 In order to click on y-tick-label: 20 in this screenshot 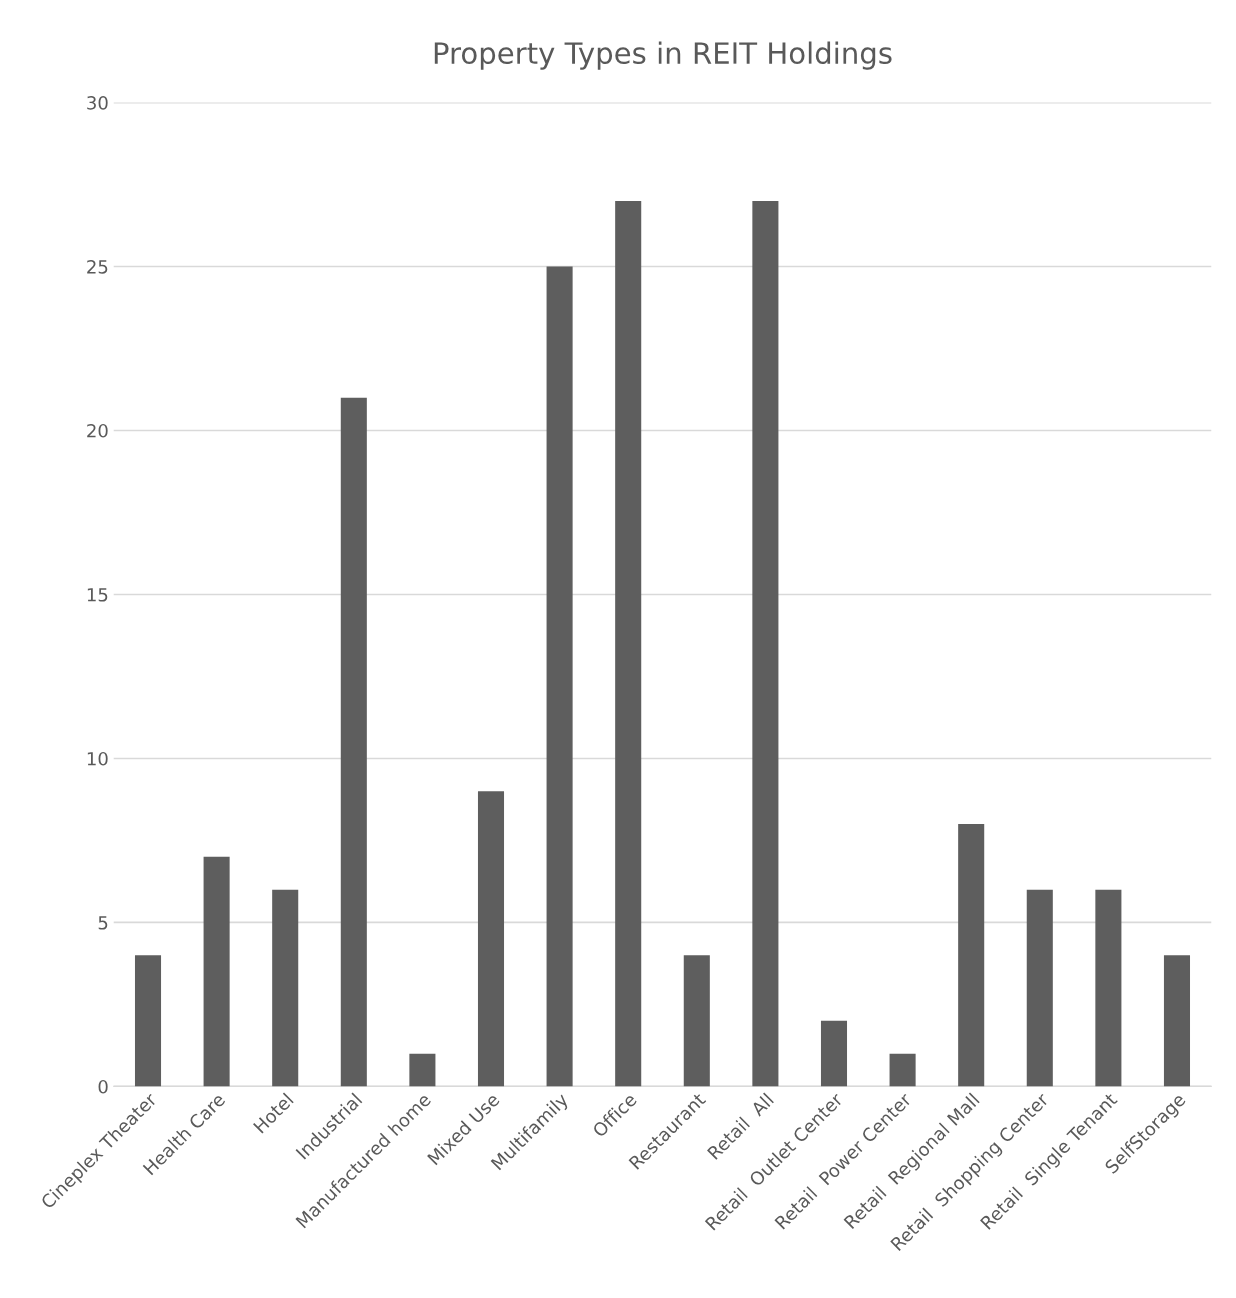, I will do `click(97, 430)`.